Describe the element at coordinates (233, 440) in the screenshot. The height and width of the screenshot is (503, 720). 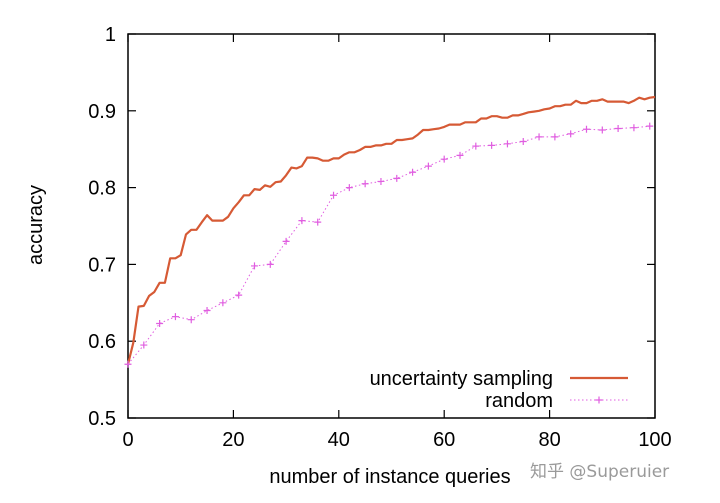
I see `x-tick-label: 20` at that location.